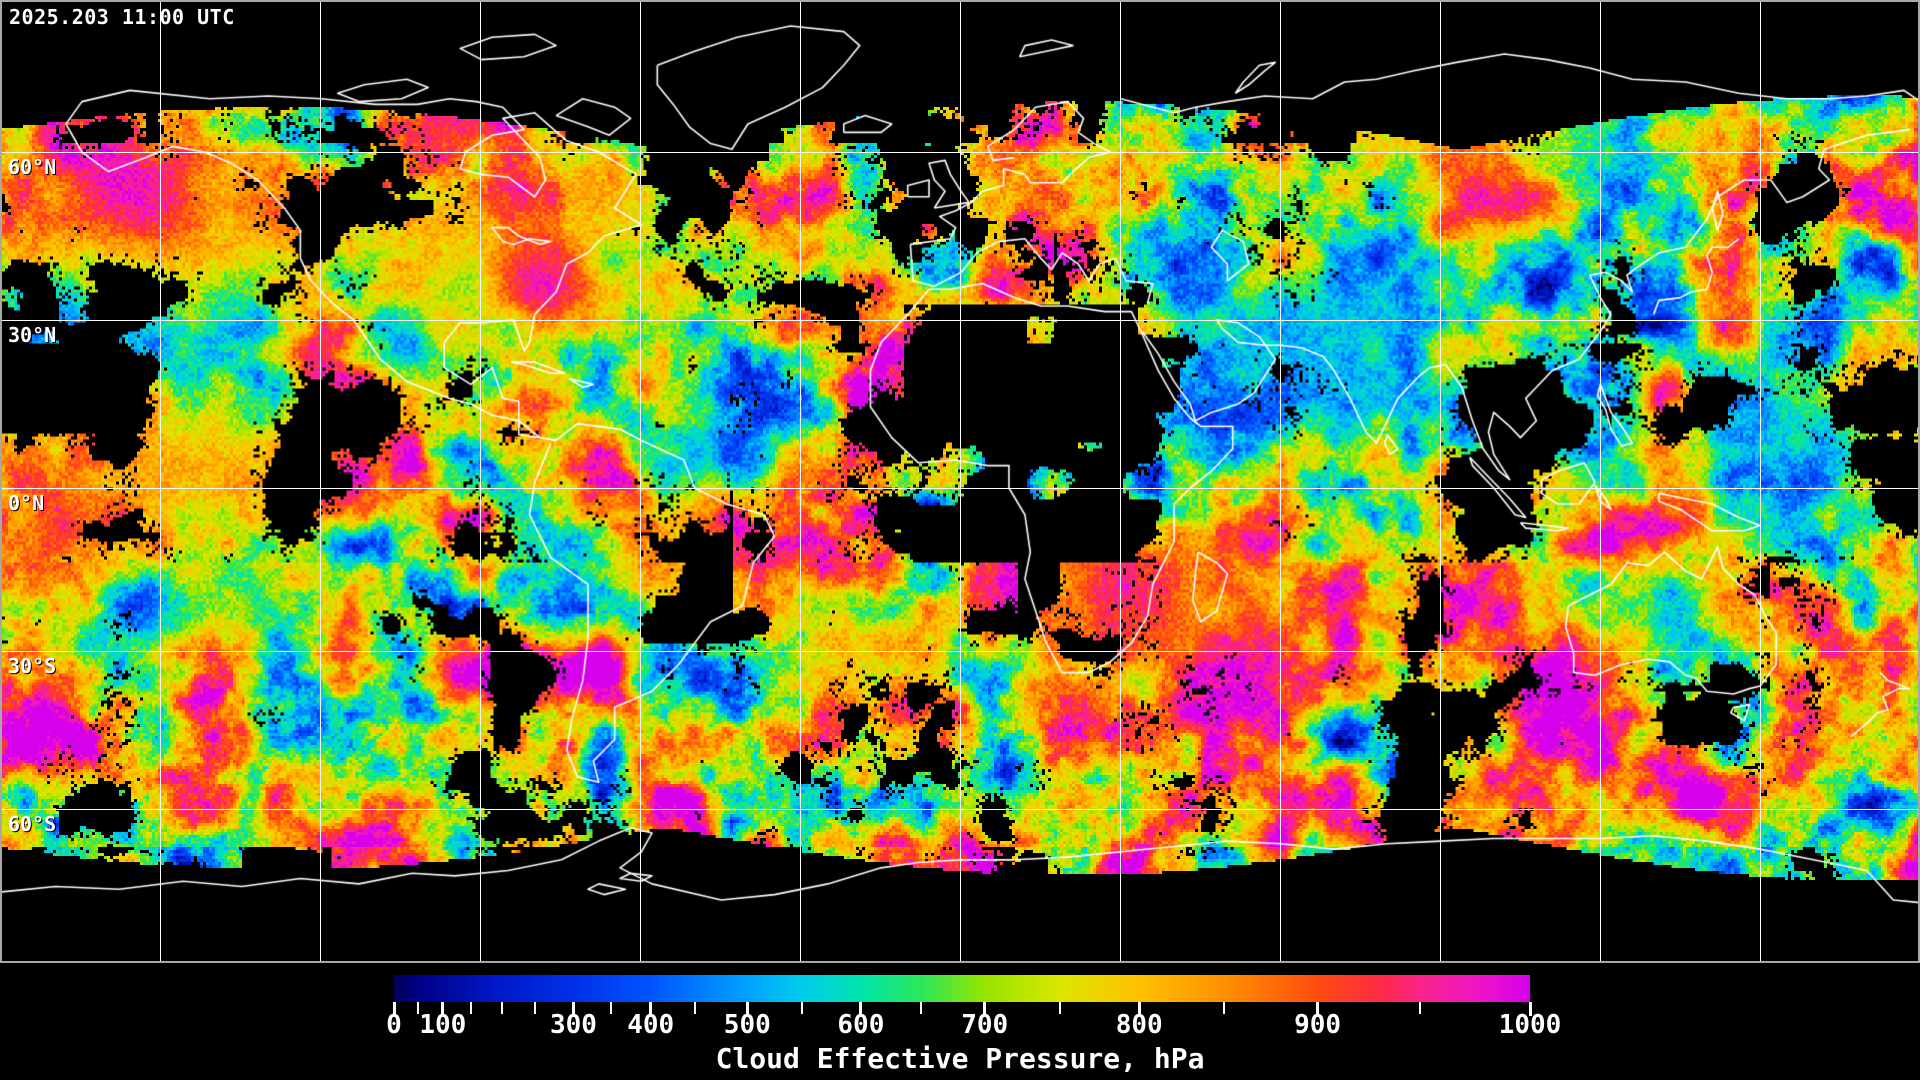 Image resolution: width=1920 pixels, height=1080 pixels. What do you see at coordinates (1318, 1025) in the screenshot?
I see `colorbar-tick-label: 900` at bounding box center [1318, 1025].